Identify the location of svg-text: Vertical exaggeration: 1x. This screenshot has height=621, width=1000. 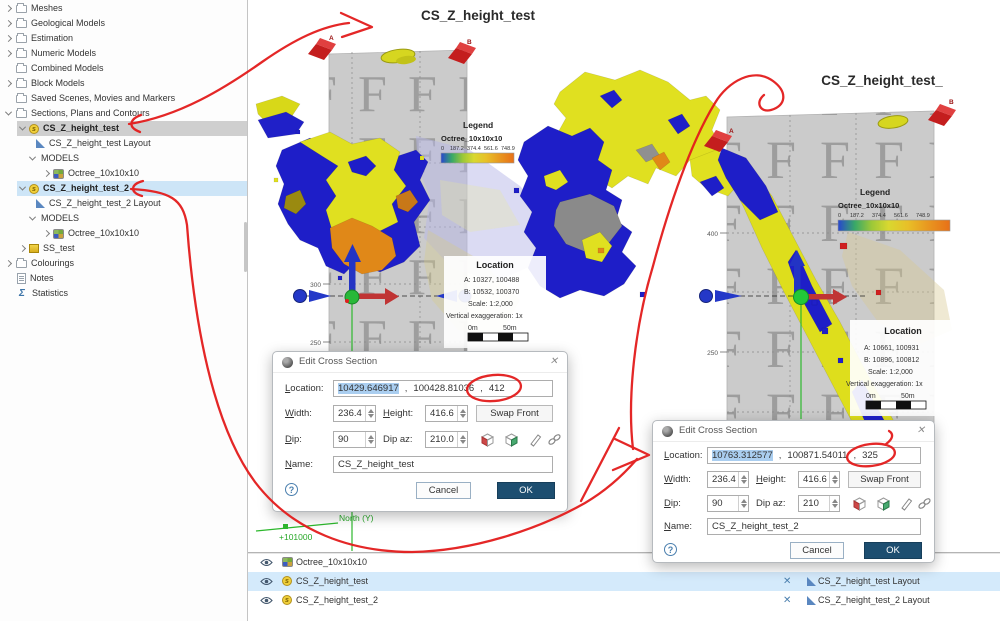
(484, 316).